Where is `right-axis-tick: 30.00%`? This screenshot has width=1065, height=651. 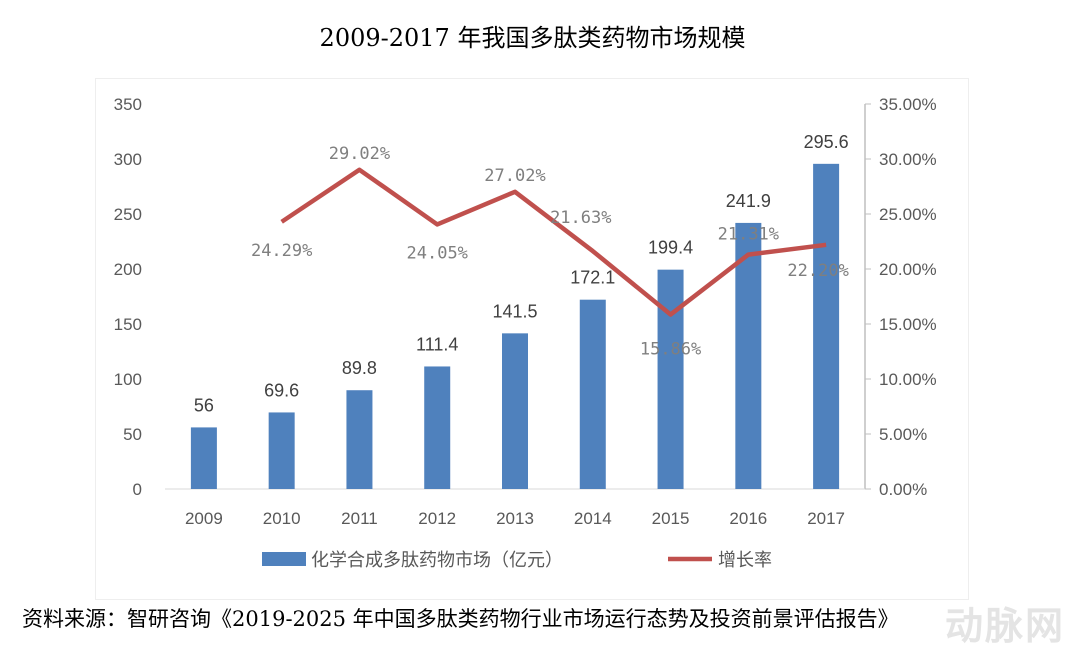
right-axis-tick: 30.00% is located at coordinates (908, 159).